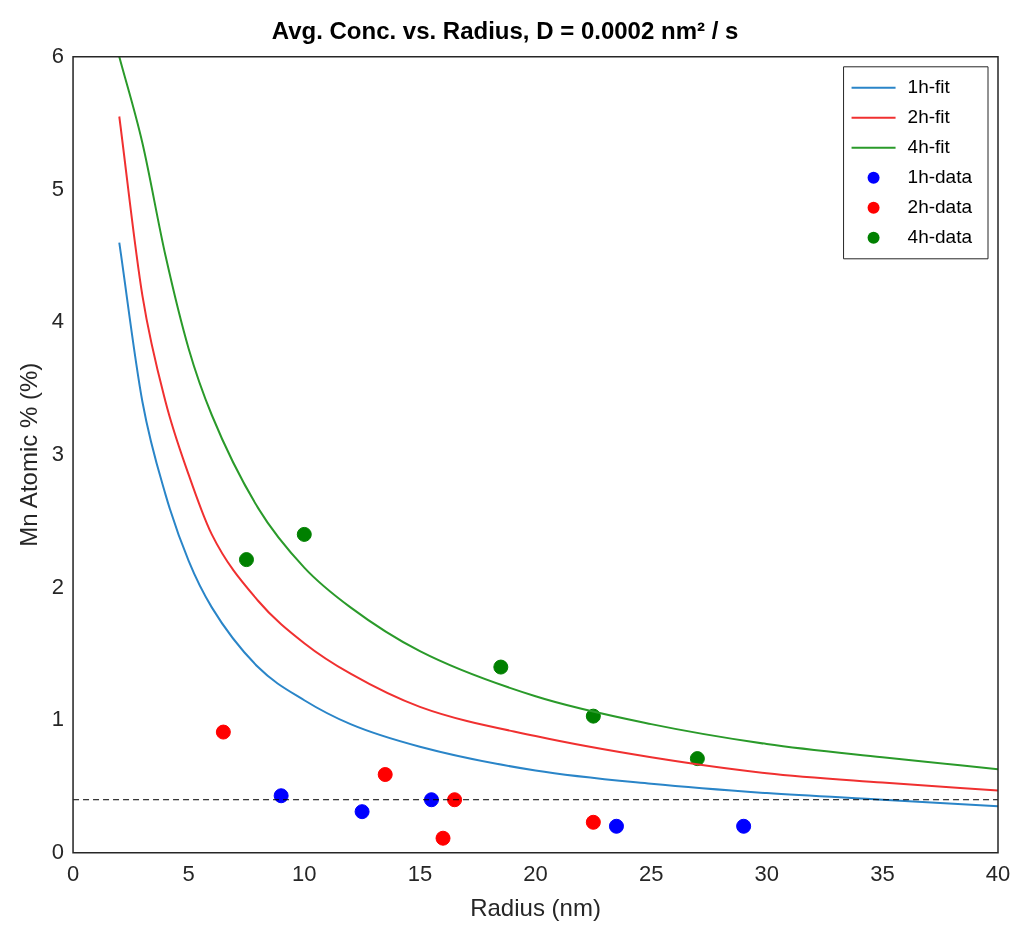 This screenshot has width=1029, height=941. Describe the element at coordinates (940, 237) in the screenshot. I see `legend-label: 4h-data` at that location.